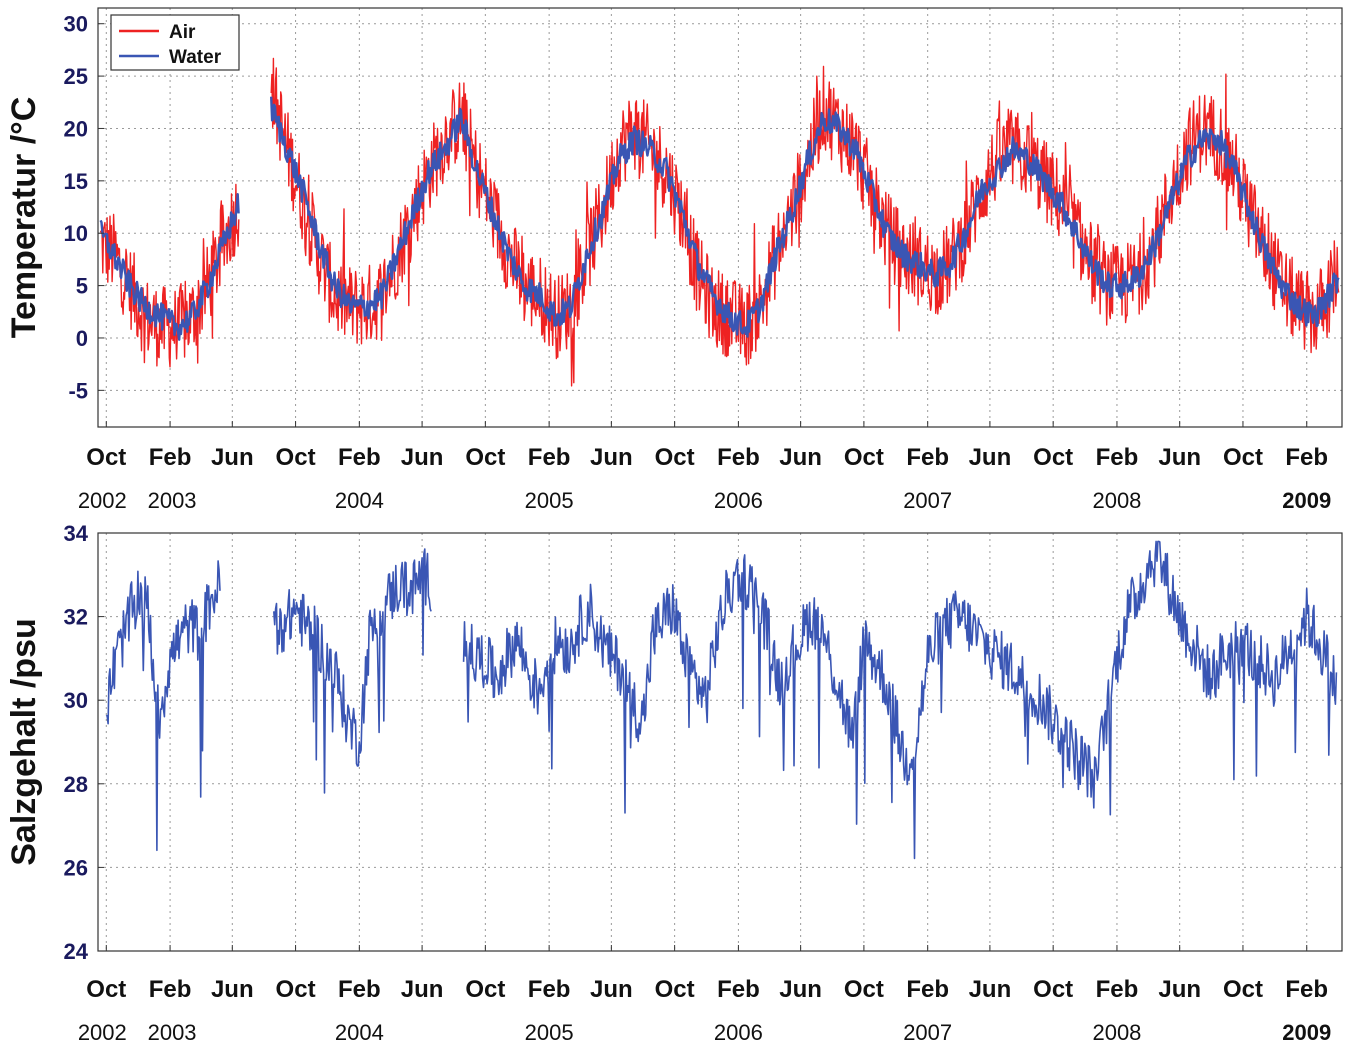 The height and width of the screenshot is (1055, 1350). I want to click on y-tick-label: 26, so click(76, 867).